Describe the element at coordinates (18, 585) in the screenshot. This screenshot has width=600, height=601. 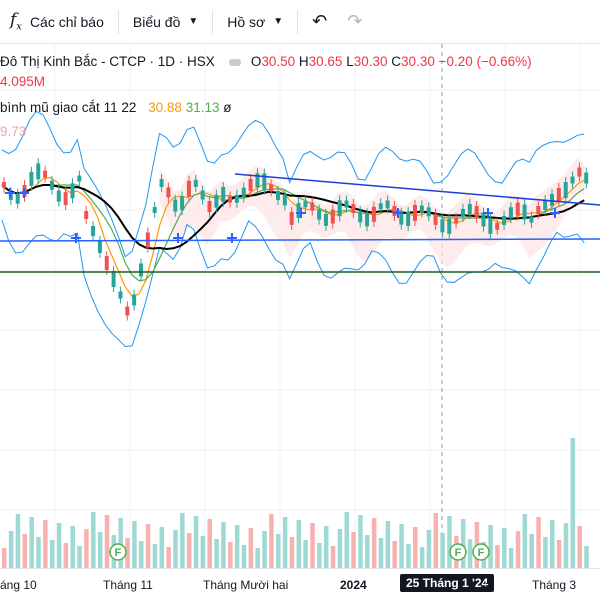
I see `time-axis-label: áng 10` at that location.